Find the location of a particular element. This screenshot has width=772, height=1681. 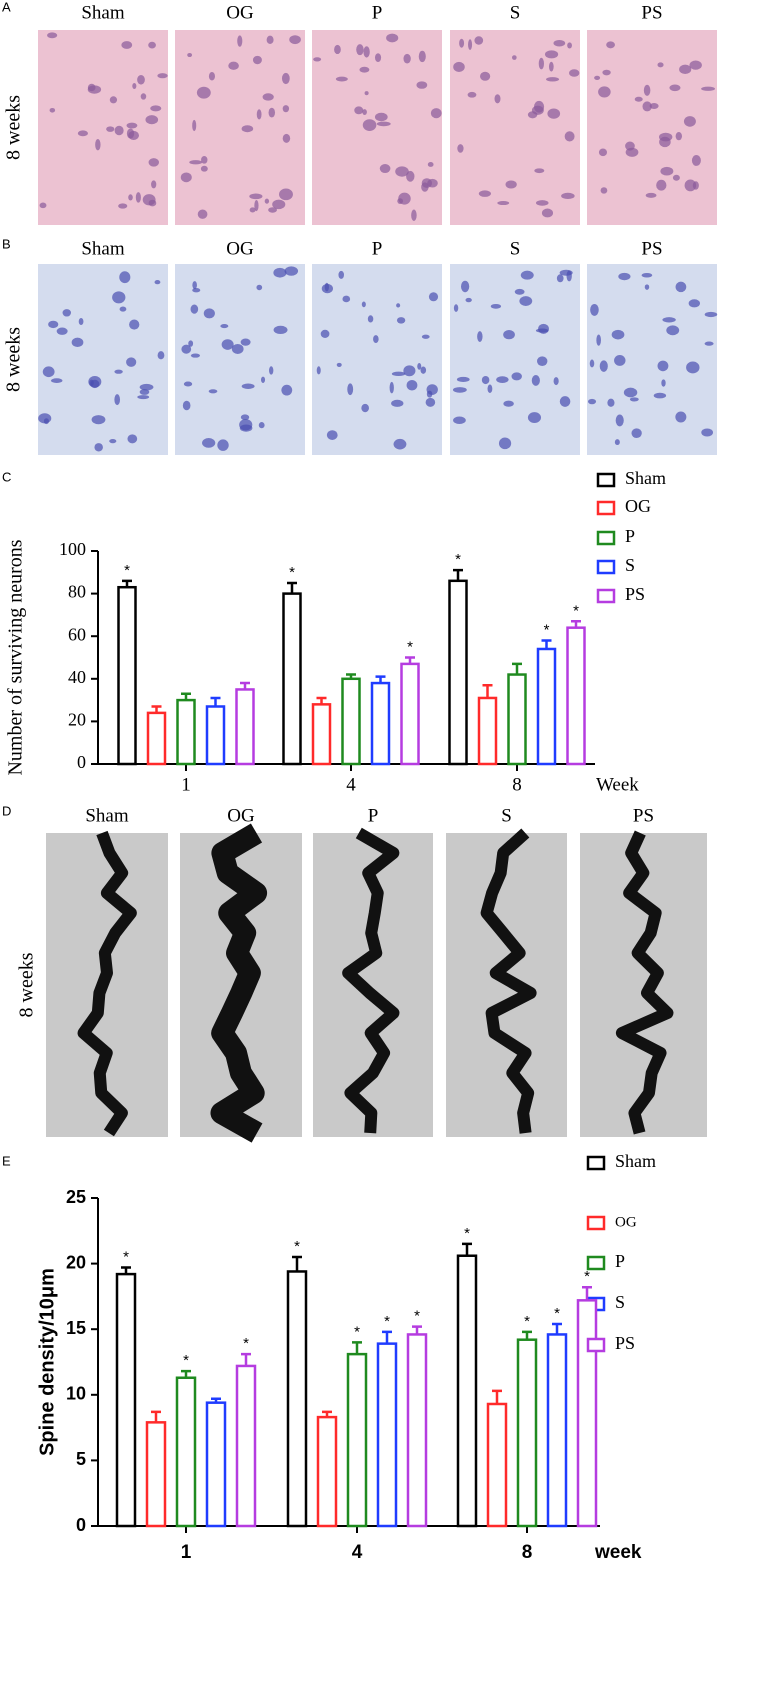

legend-label: P is located at coordinates (620, 1261).